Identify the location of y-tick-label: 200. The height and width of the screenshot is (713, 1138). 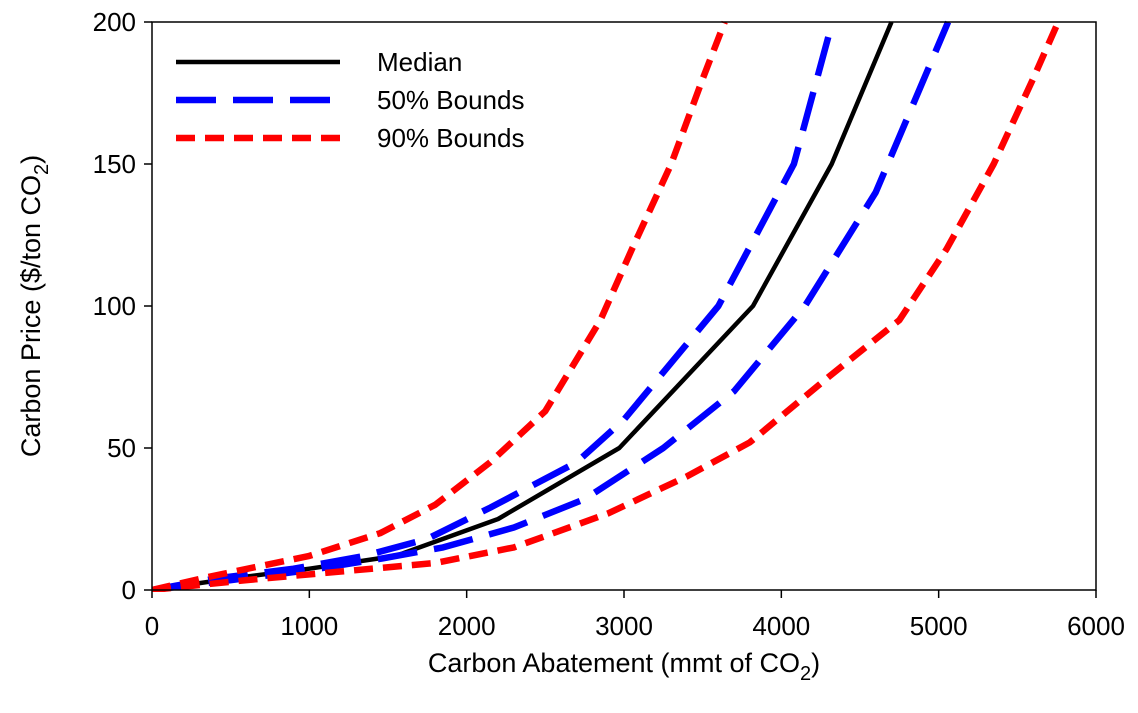
(114, 22).